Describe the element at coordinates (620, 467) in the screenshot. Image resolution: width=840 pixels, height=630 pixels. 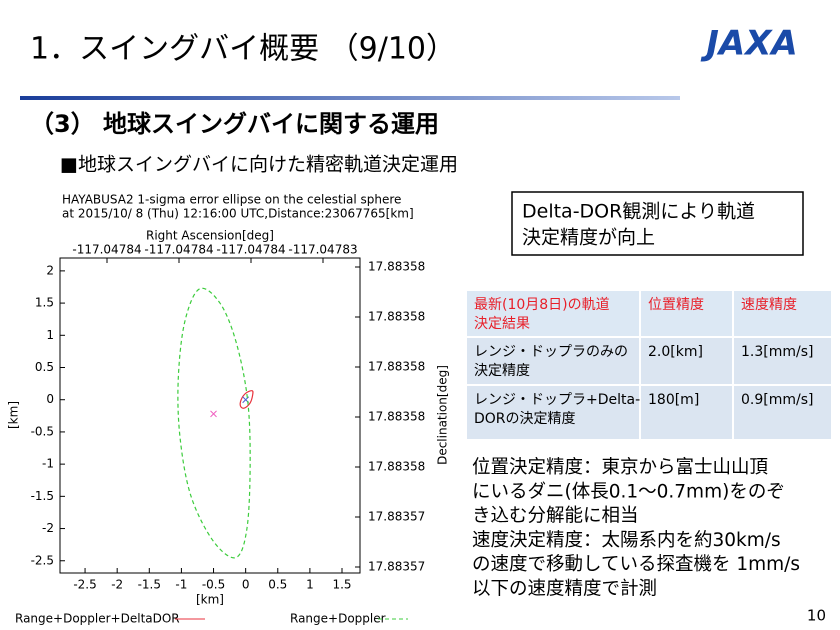
I see `note-line: 位置決定精度：東京から富士山山頂` at that location.